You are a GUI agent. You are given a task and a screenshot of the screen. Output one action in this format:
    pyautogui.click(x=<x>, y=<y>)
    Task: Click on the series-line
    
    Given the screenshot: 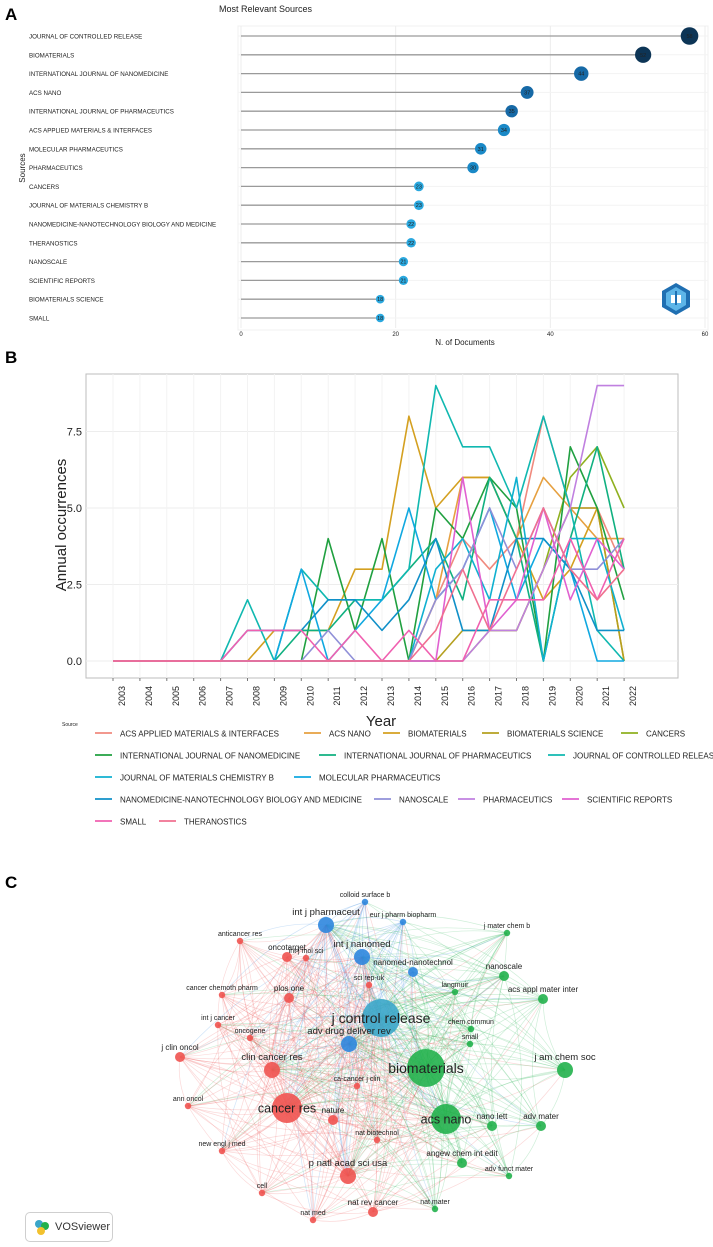 What is the action you would take?
    pyautogui.click(x=369, y=584)
    